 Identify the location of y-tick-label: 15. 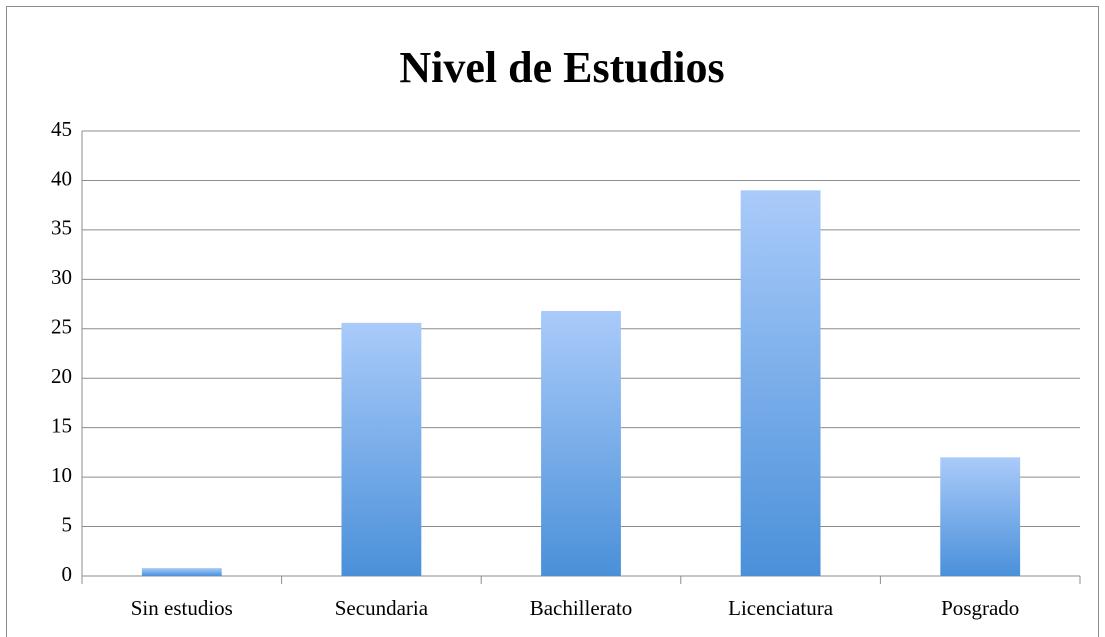
(61, 425).